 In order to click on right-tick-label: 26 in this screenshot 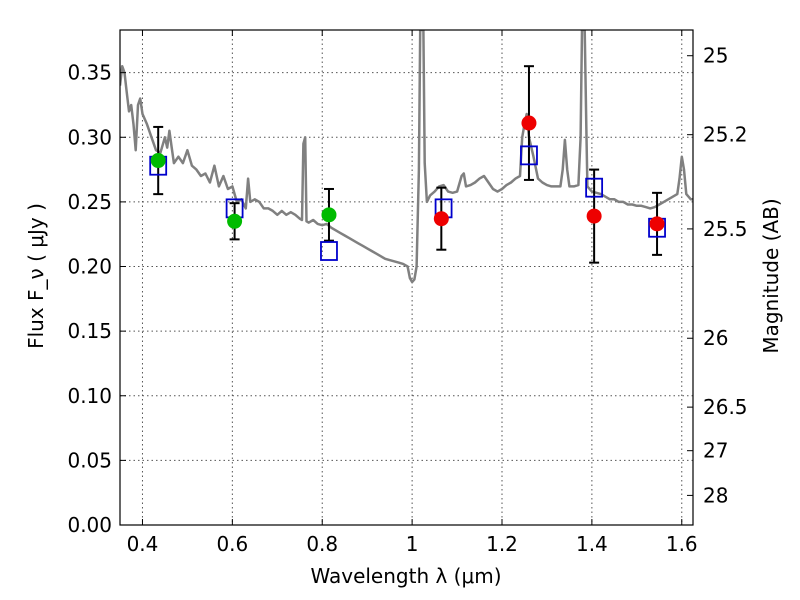, I will do `click(715, 338)`.